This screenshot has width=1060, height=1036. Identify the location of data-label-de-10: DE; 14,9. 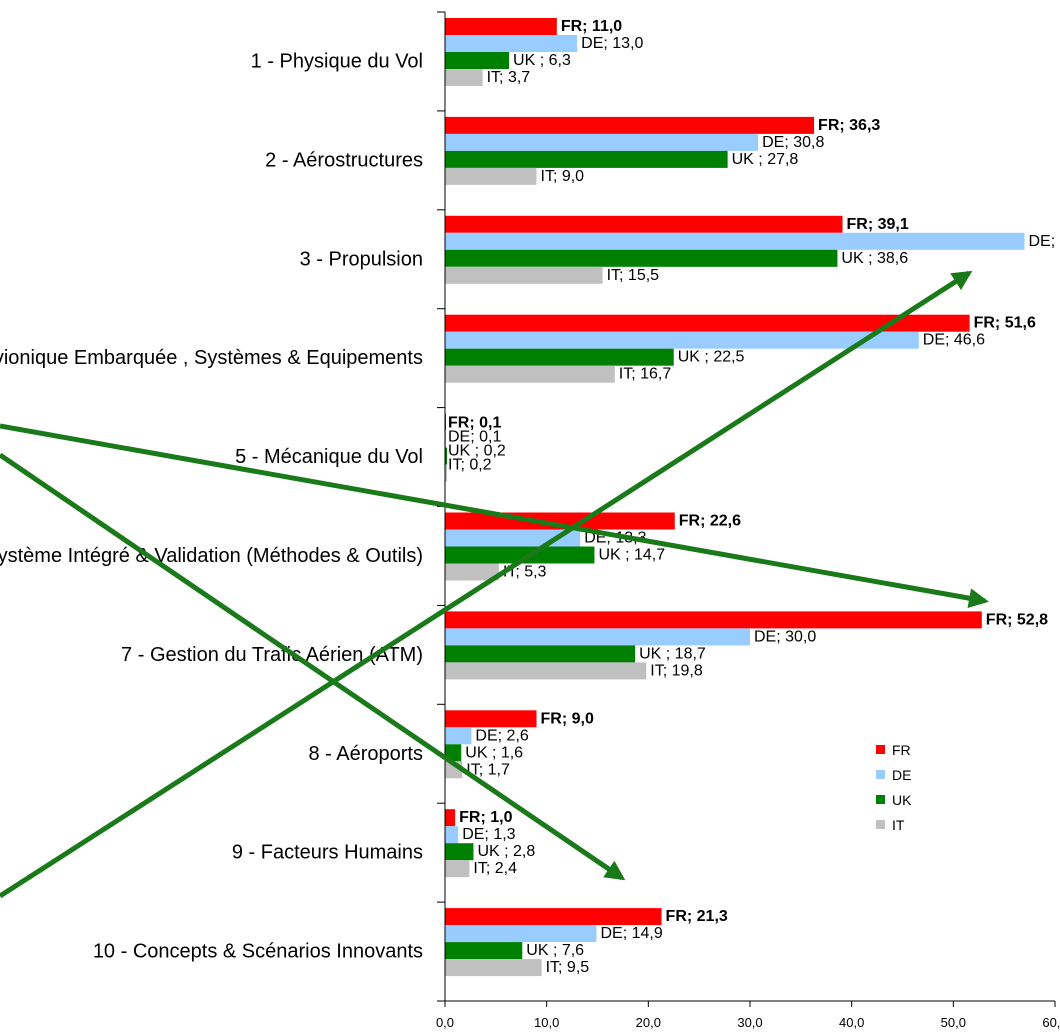
(631, 933).